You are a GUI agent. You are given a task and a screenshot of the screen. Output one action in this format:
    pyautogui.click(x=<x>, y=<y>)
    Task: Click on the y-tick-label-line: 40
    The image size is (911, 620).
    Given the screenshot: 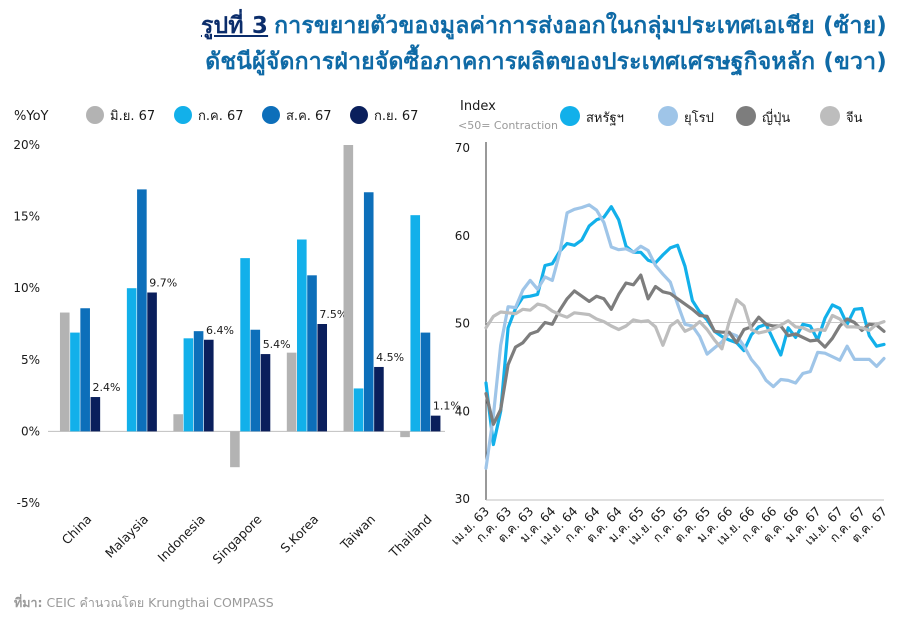 What is the action you would take?
    pyautogui.click(x=462, y=411)
    